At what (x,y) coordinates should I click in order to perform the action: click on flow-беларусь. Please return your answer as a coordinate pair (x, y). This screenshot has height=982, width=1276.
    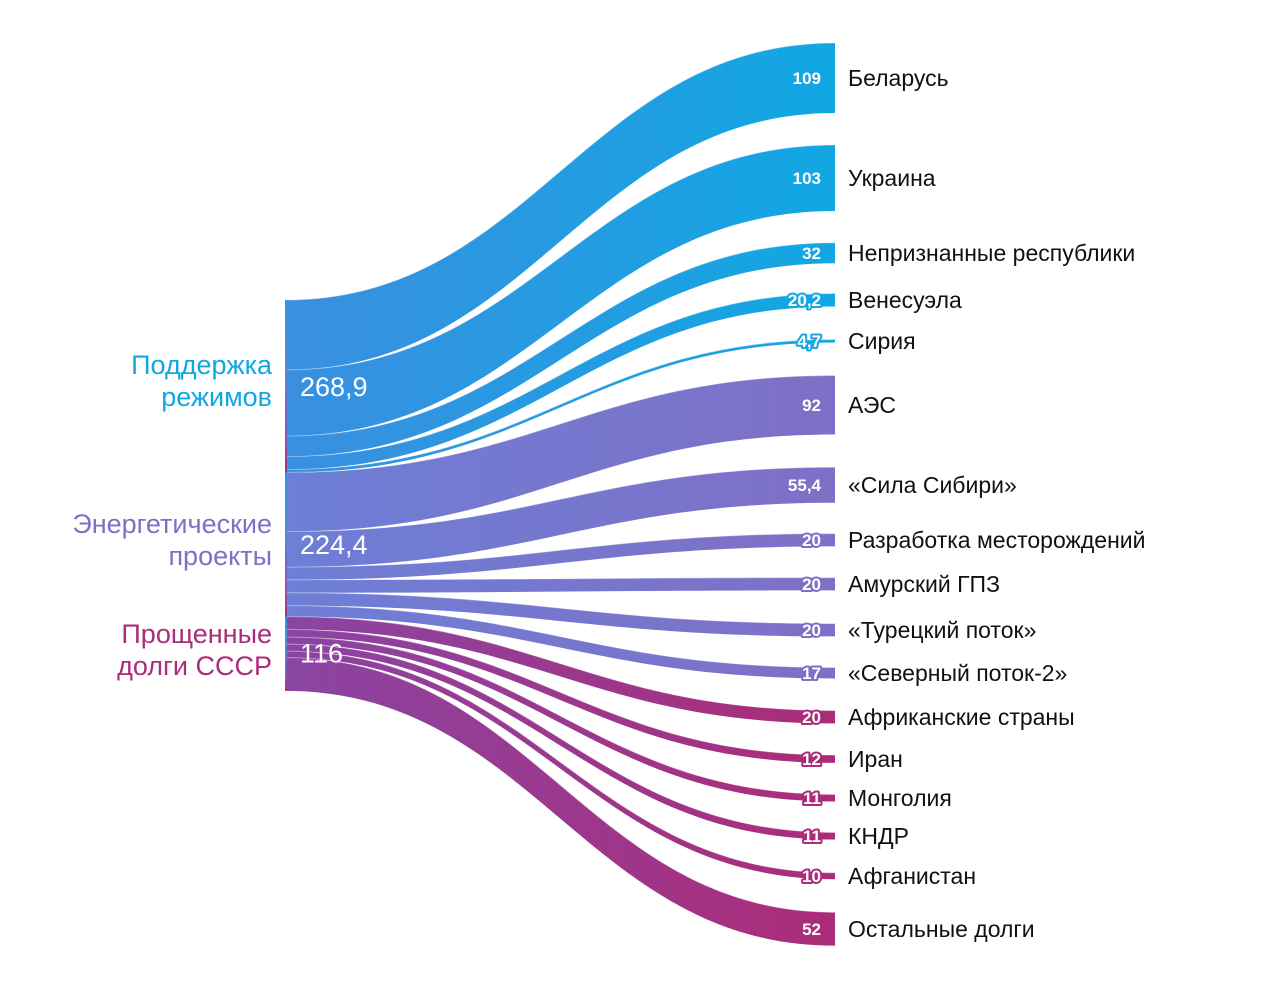
    Looking at the image, I should click on (560, 206).